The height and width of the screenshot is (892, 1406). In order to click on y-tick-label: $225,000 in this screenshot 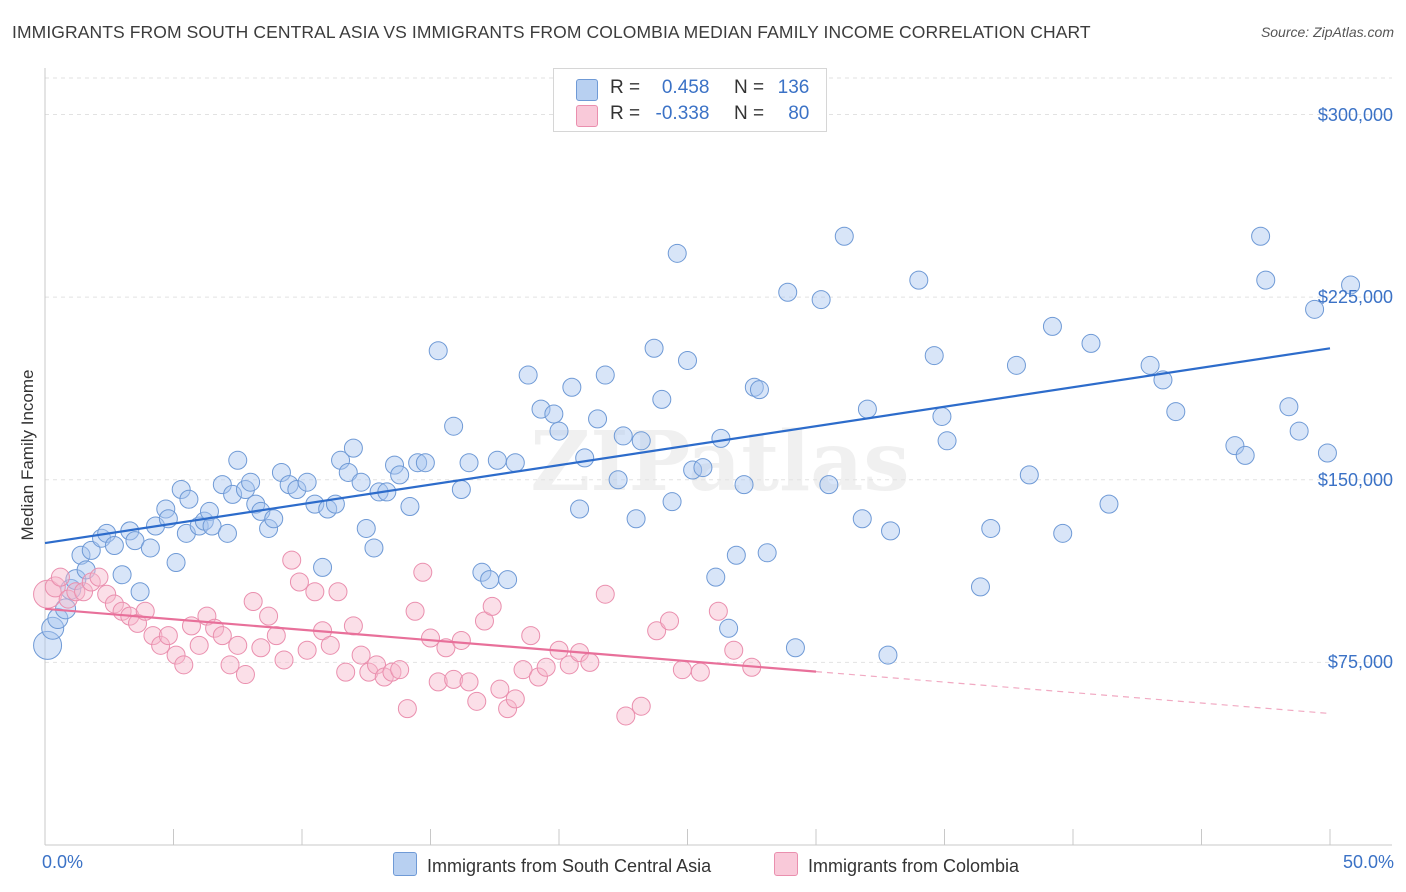, I will do `click(1355, 297)`.